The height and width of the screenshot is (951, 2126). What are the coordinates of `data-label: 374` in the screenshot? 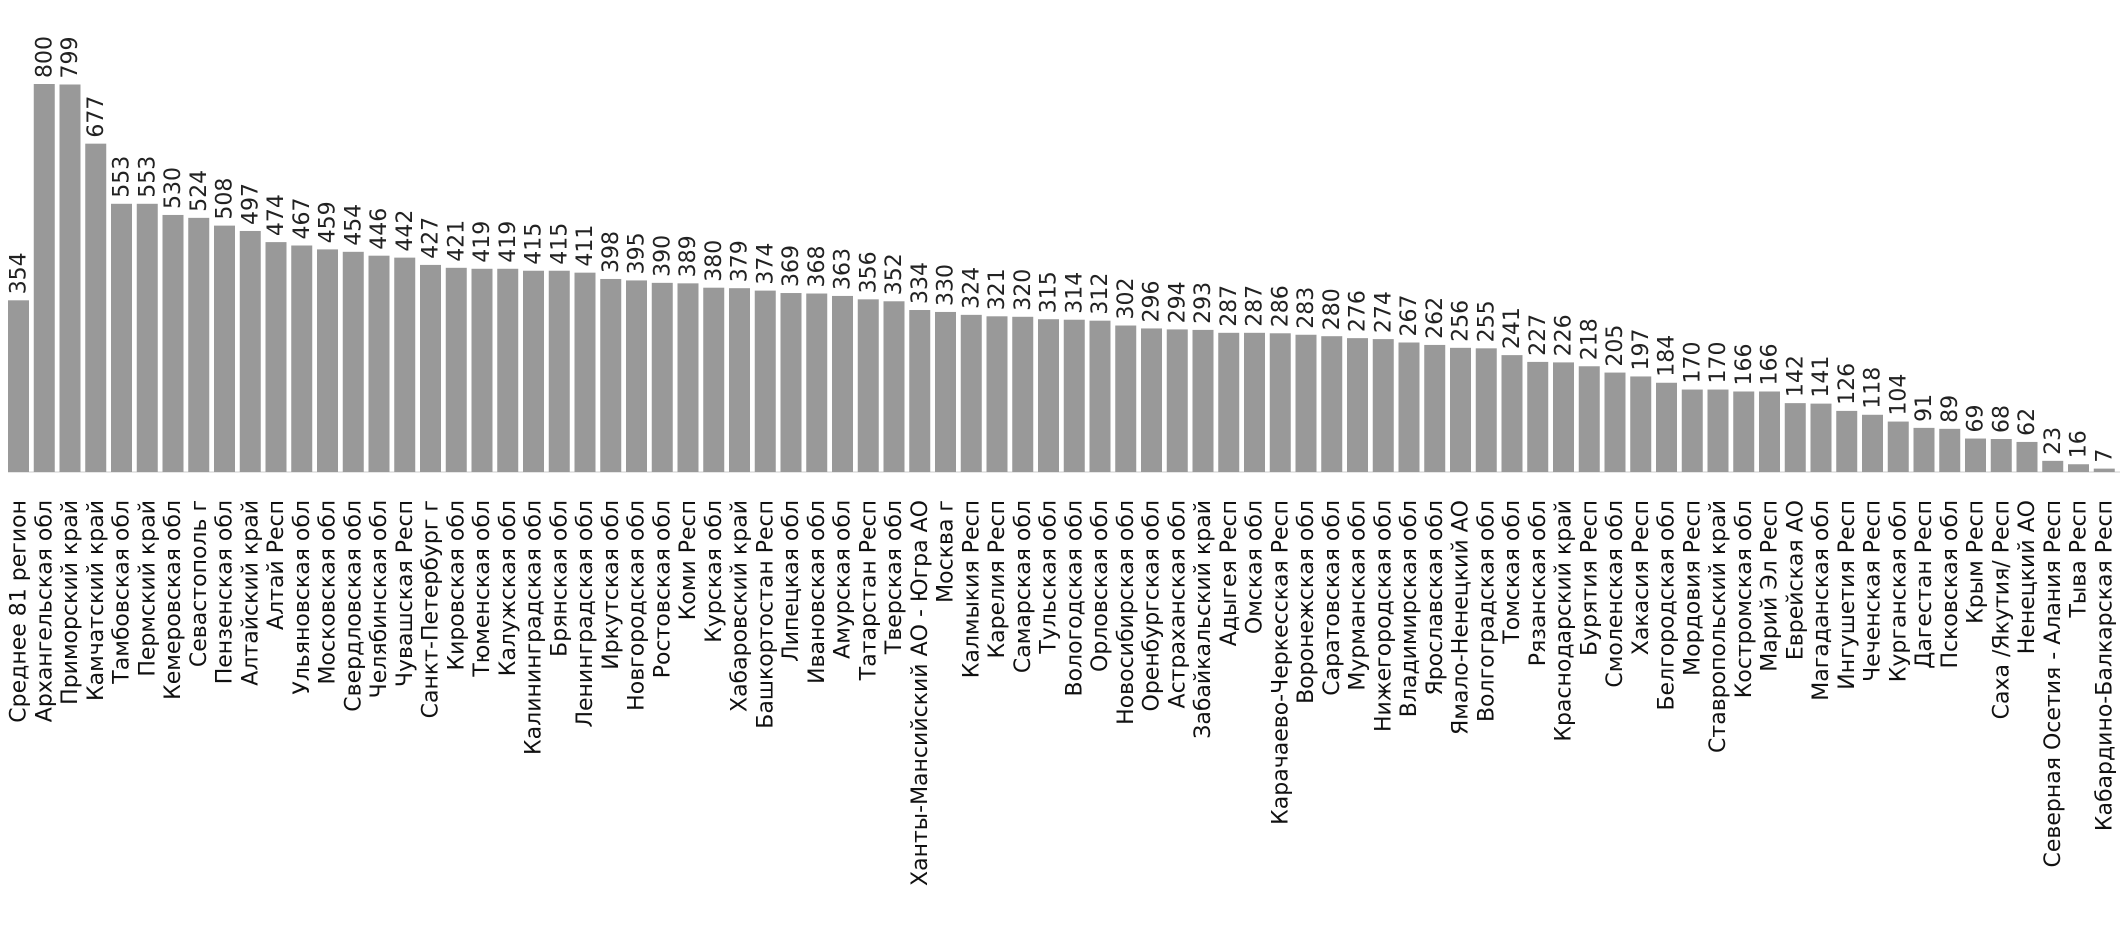 It's located at (765, 264).